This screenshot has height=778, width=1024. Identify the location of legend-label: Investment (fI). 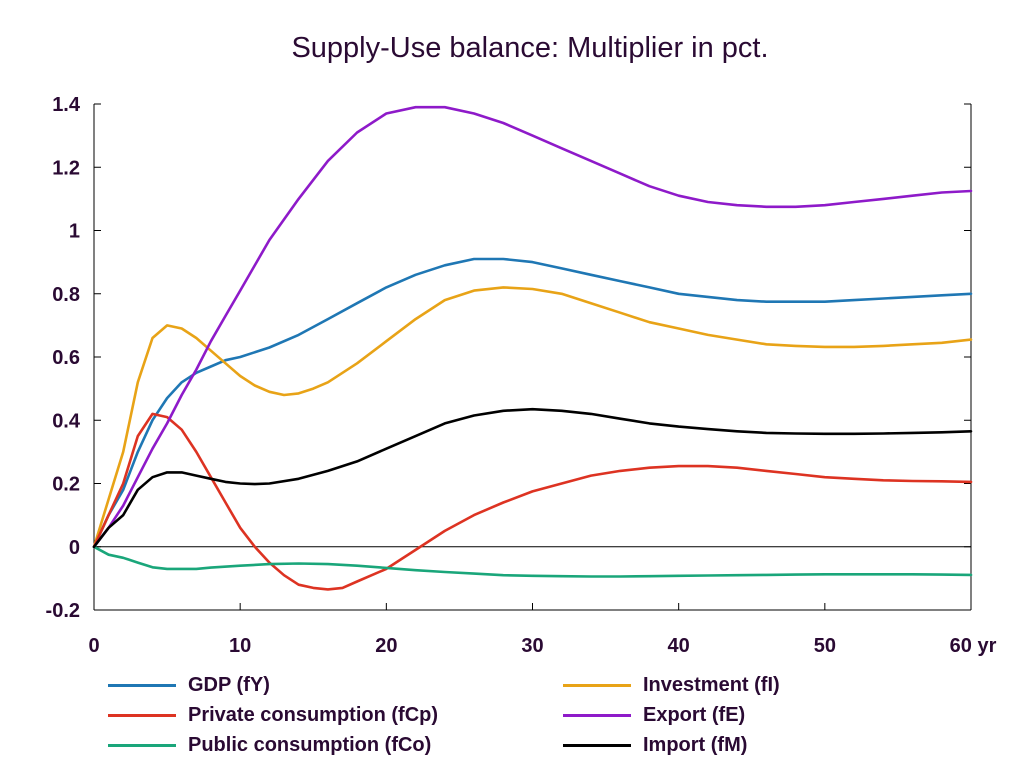
(711, 684).